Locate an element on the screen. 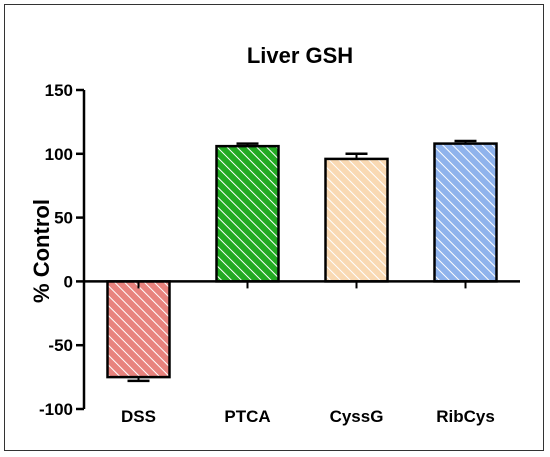  bar-dss is located at coordinates (138, 329).